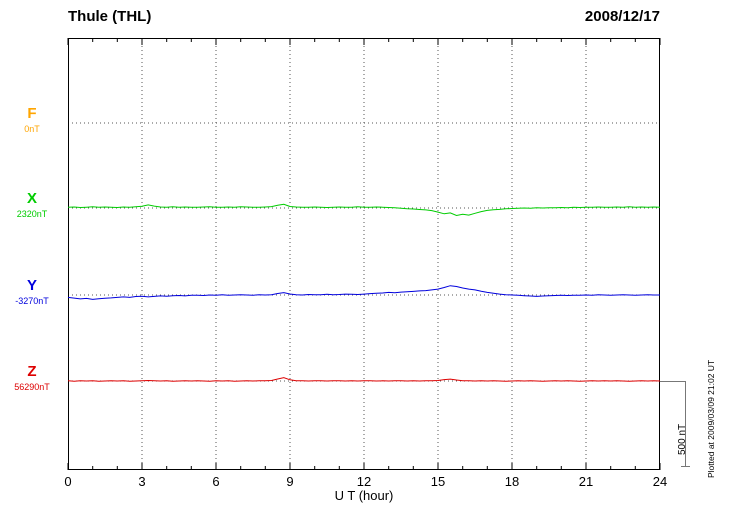  What do you see at coordinates (364, 495) in the screenshot?
I see `x-axis-label: U T (hour)` at bounding box center [364, 495].